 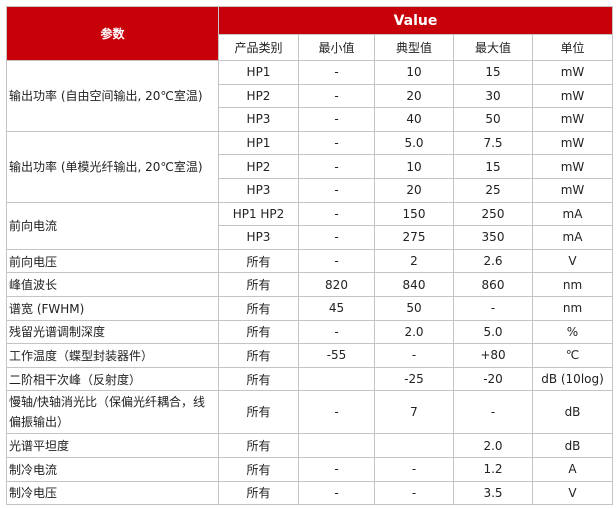 What do you see at coordinates (493, 190) in the screenshot?
I see `max-cell: 25` at bounding box center [493, 190].